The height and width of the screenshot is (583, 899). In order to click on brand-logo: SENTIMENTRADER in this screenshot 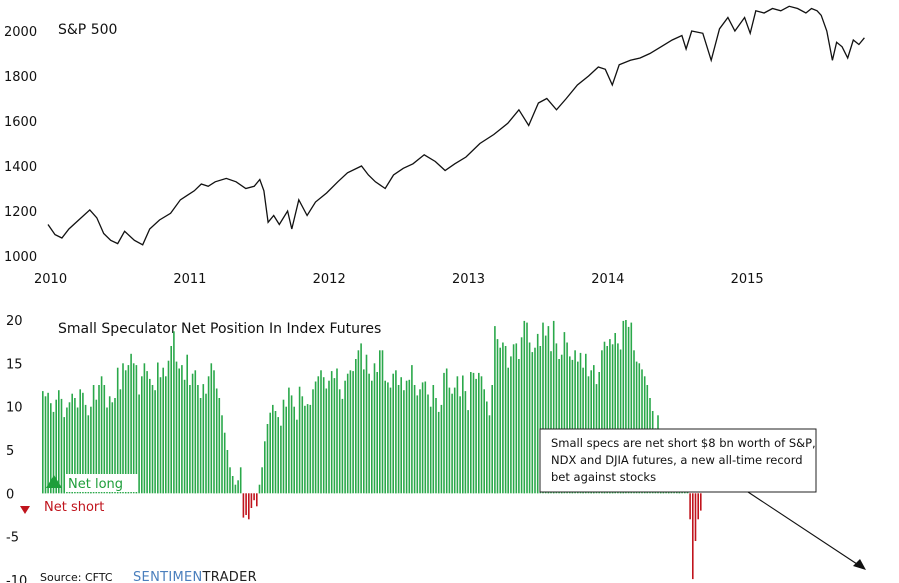, I will do `click(195, 576)`.